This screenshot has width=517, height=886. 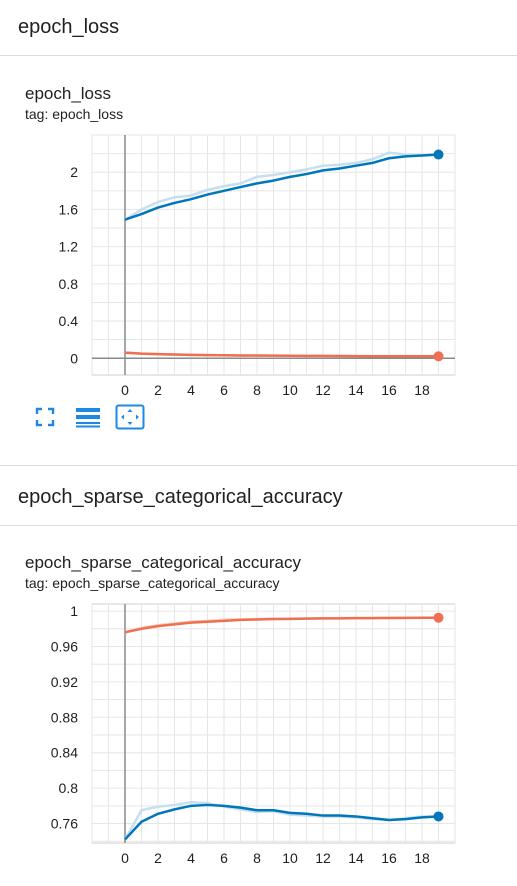 What do you see at coordinates (64, 717) in the screenshot?
I see `y-tick-label: 0.88` at bounding box center [64, 717].